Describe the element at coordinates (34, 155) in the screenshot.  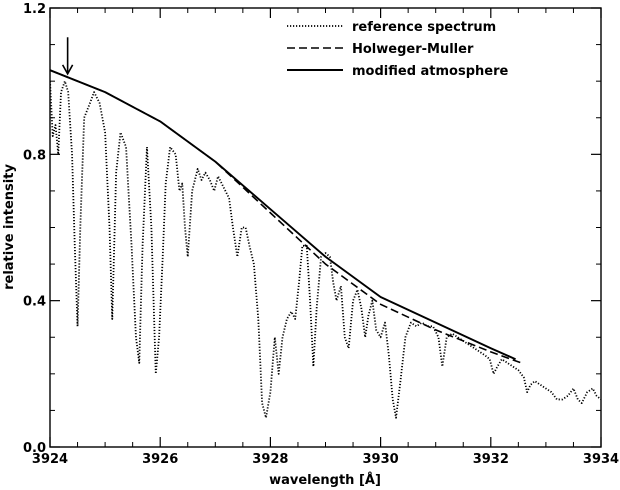
I see `y-tick-label: 0.8` at that location.